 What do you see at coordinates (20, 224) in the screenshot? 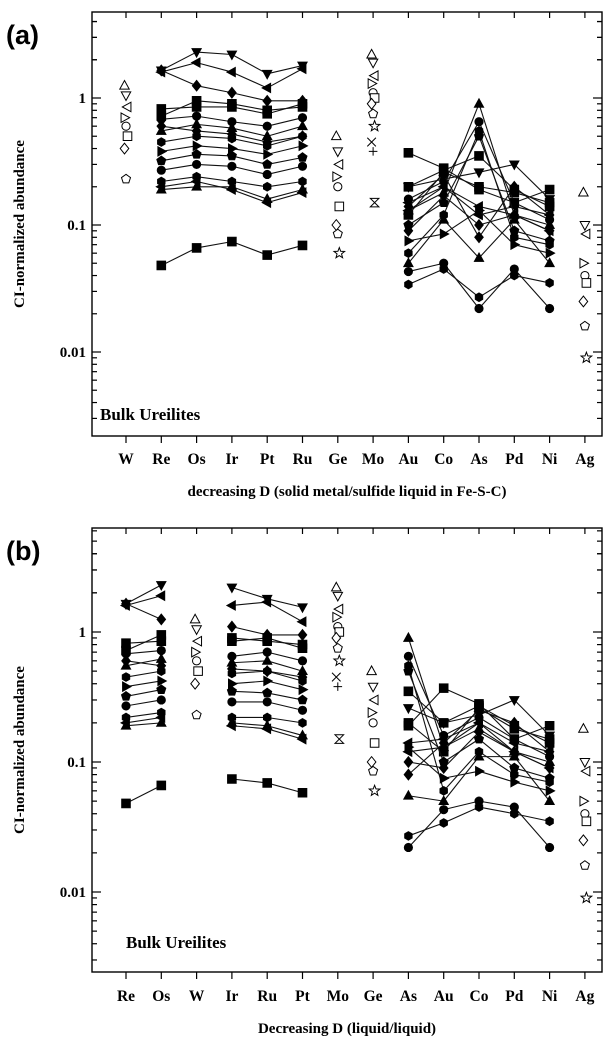
I see `y-axis-label: CI-normalized abundance` at bounding box center [20, 224].